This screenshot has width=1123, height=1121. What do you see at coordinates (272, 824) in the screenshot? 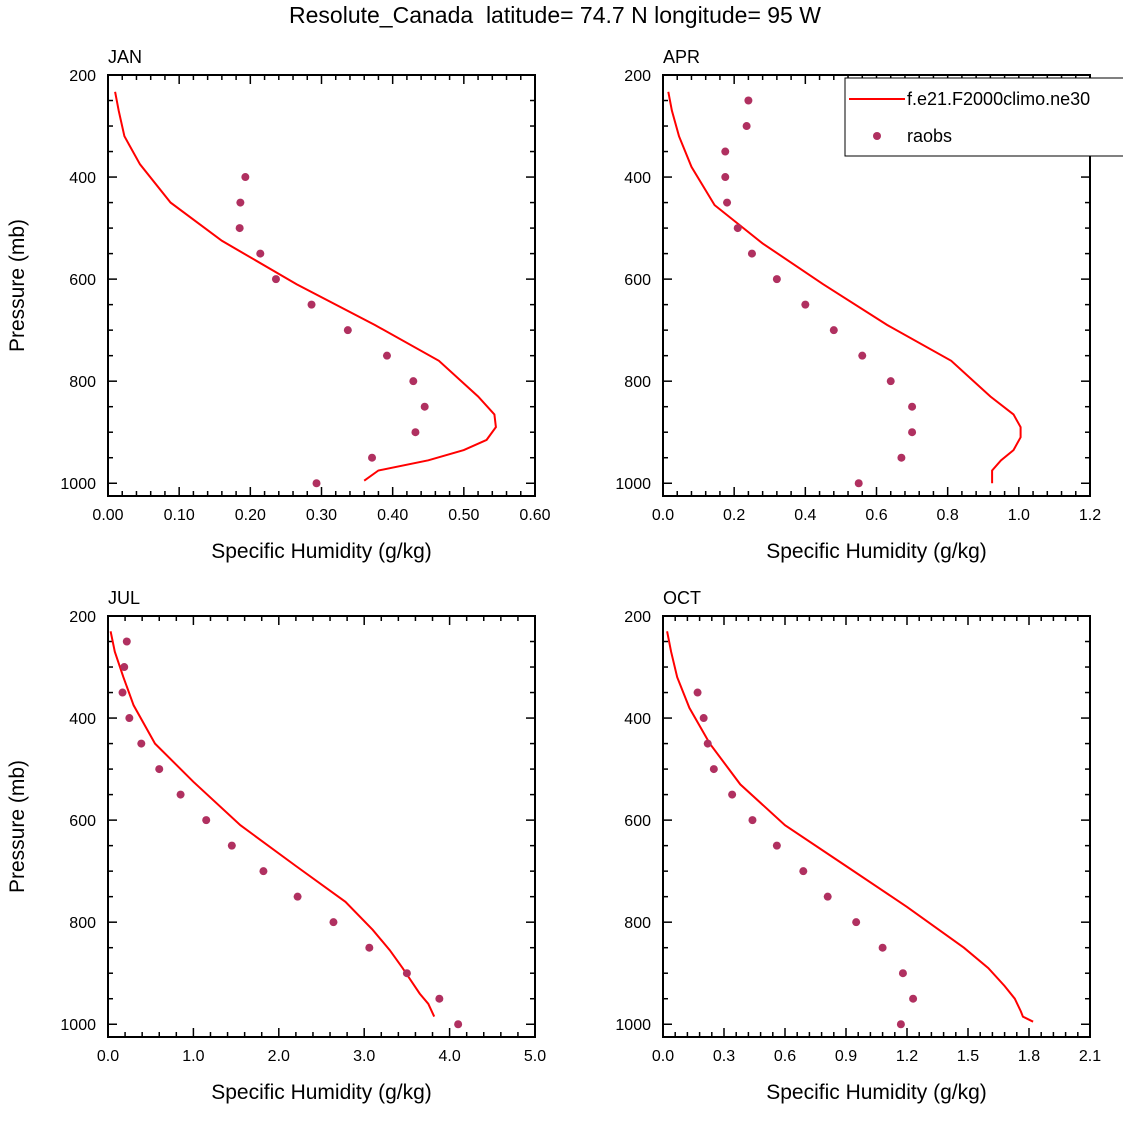
I see `panel-jul-model-line` at bounding box center [272, 824].